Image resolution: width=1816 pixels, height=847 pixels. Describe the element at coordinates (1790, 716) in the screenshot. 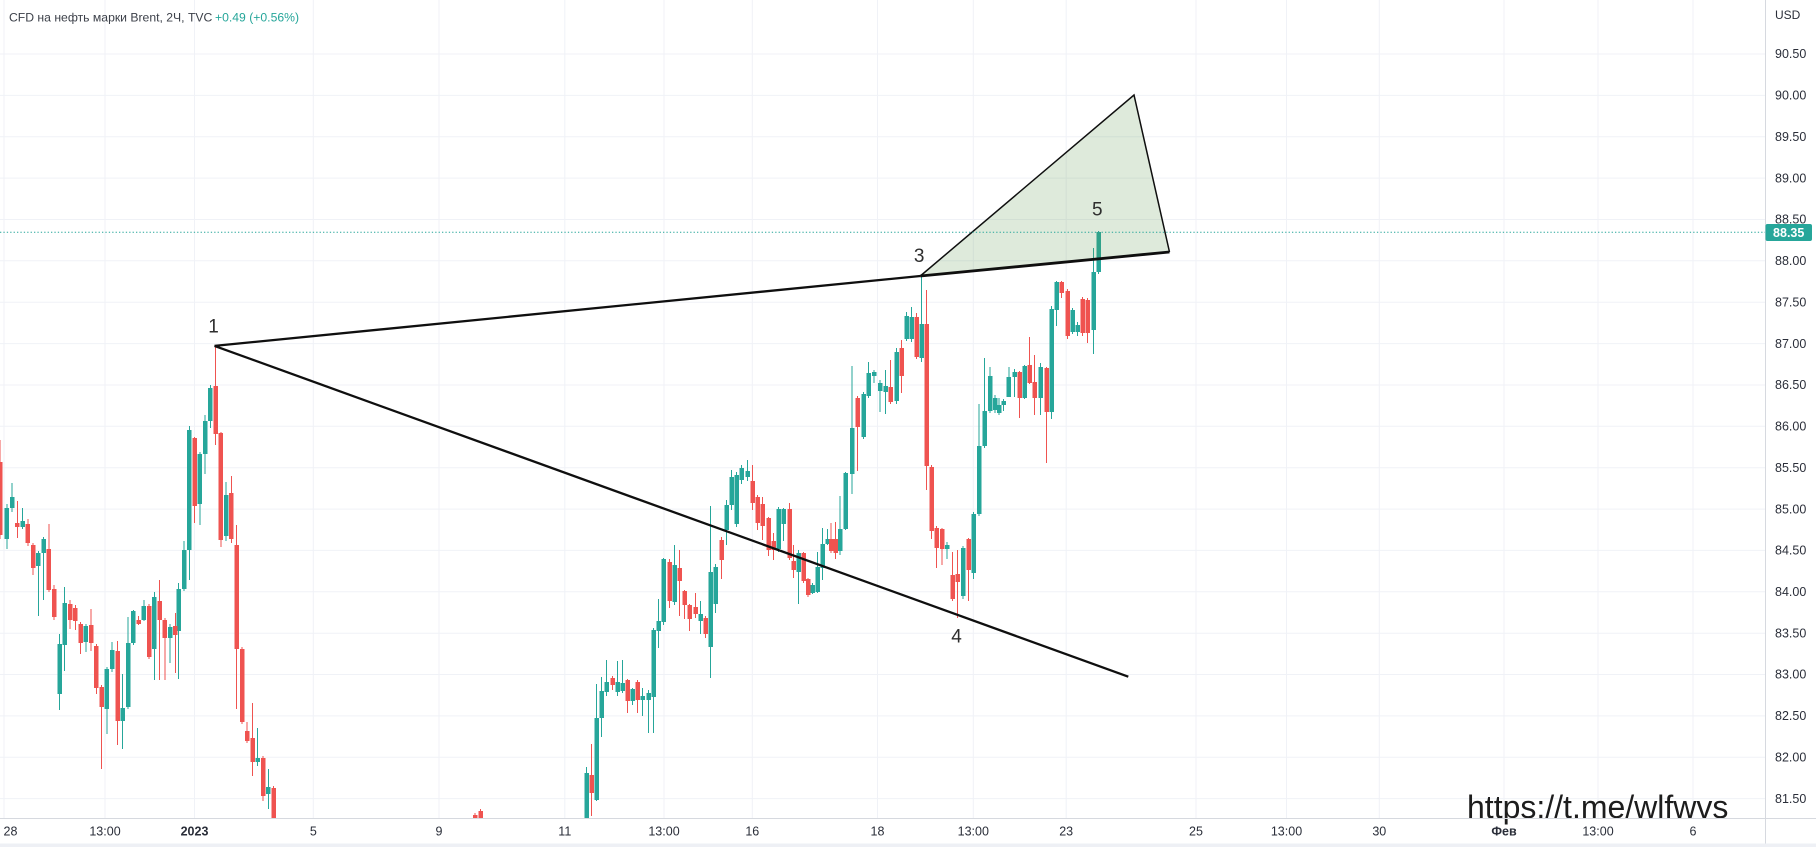

I see `svg-text: 82.50` at that location.